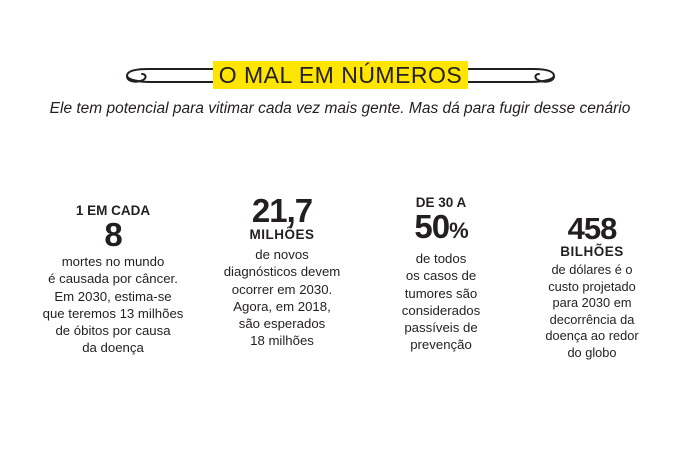 This screenshot has height=453, width=680. I want to click on stat-line: de todos, so click(441, 258).